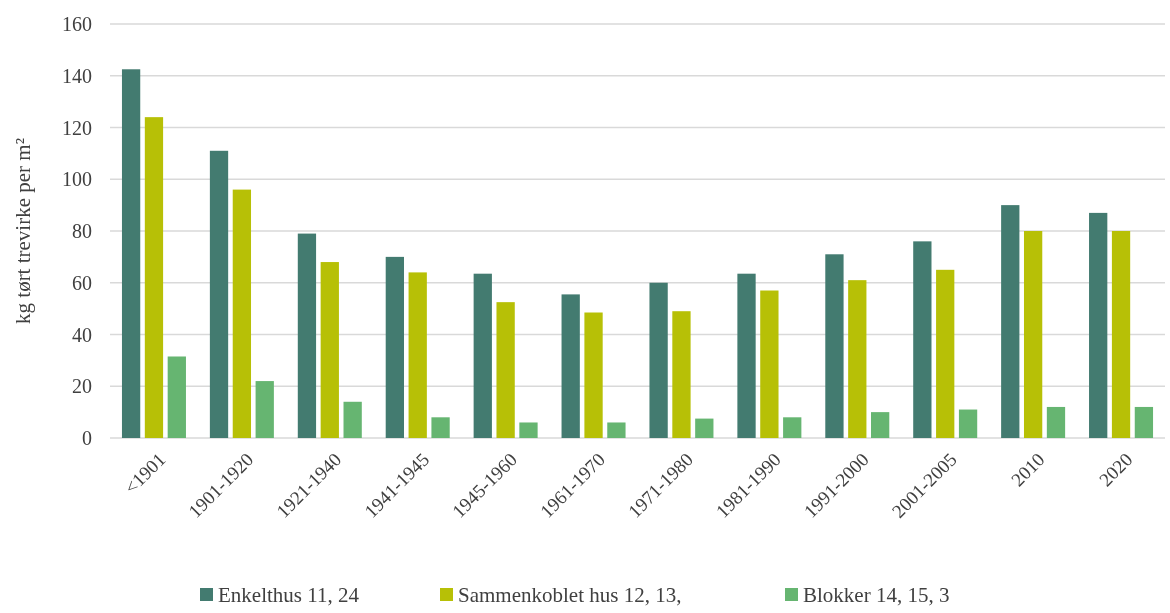 This screenshot has width=1170, height=613. Describe the element at coordinates (82, 231) in the screenshot. I see `y-tick-label: 80` at that location.